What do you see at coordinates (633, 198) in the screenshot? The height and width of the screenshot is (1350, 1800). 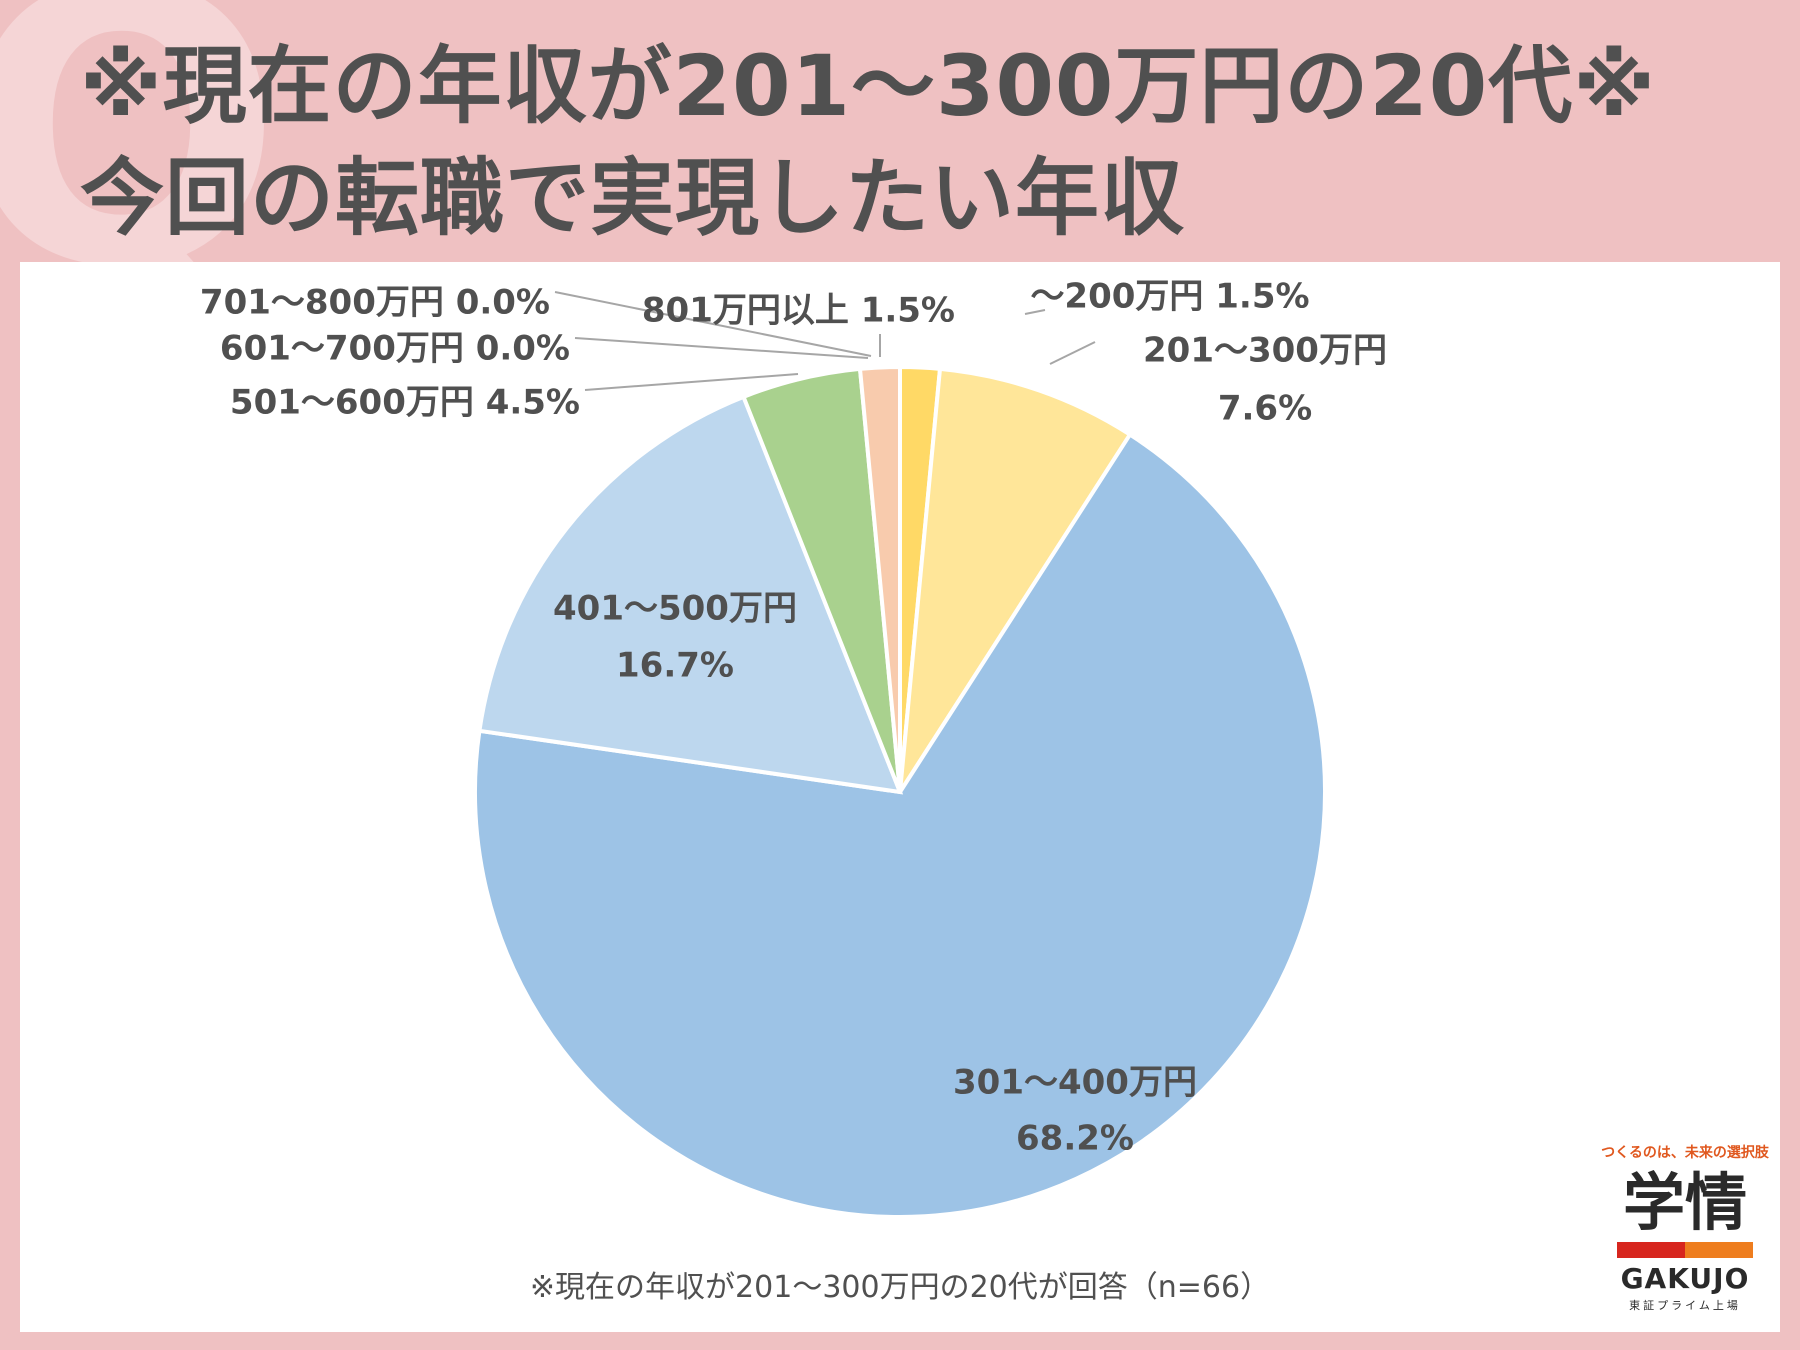 I see `title-line-2: 今回の転職で実現したい年収` at bounding box center [633, 198].